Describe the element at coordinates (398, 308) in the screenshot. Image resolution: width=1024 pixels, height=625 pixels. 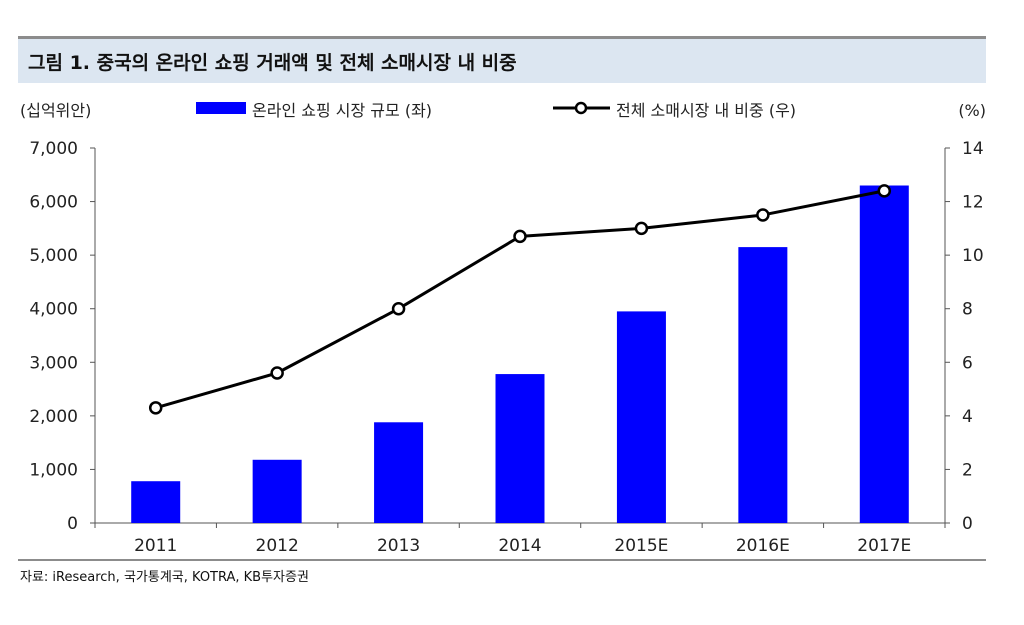
I see `share-point-2013` at that location.